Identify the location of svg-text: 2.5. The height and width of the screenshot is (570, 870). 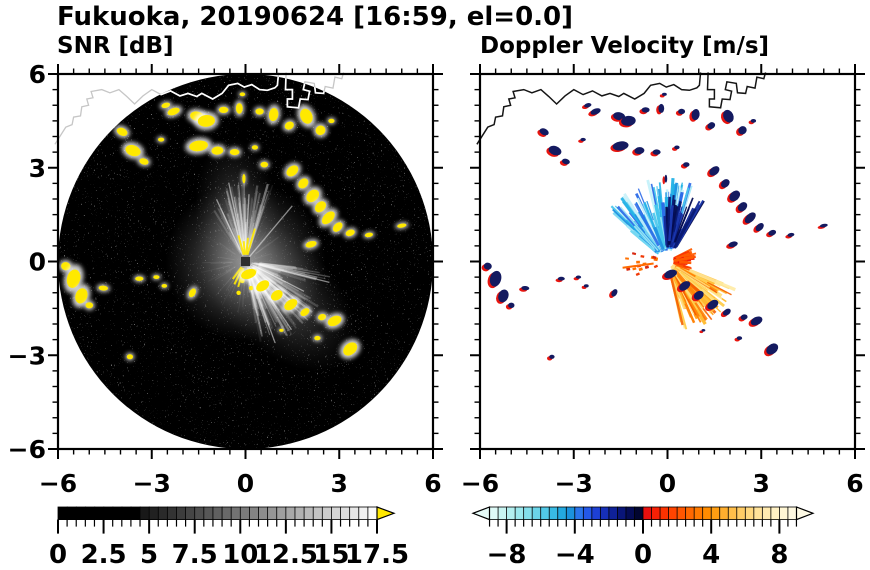
(104, 555).